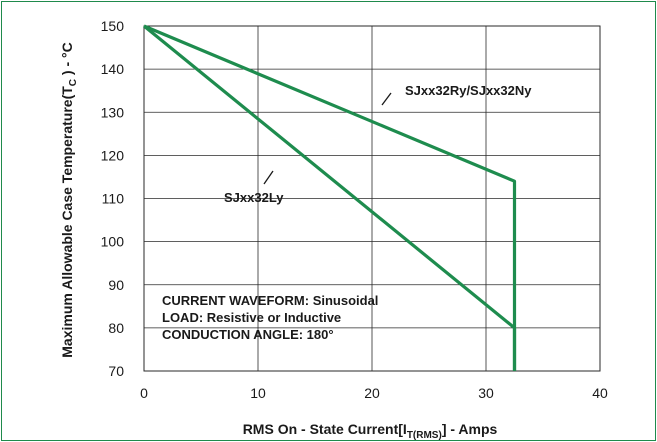 The width and height of the screenshot is (657, 442). Describe the element at coordinates (254, 197) in the screenshot. I see `series-label-ly: SJxx32Ly` at that location.